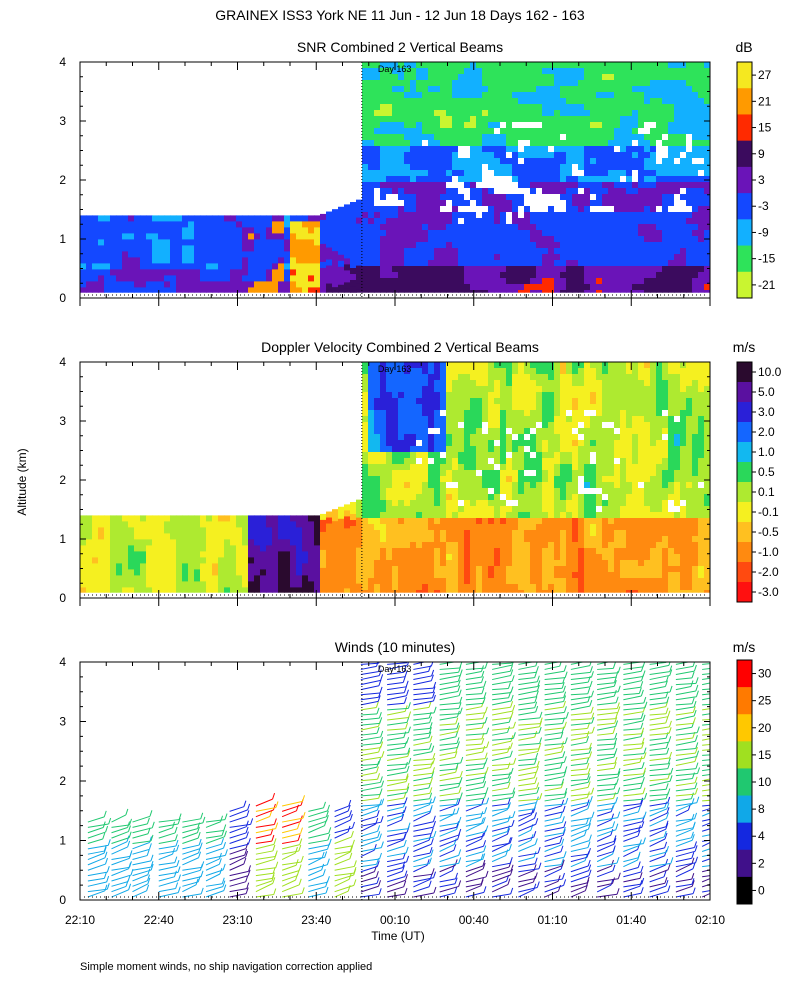  What do you see at coordinates (743, 47) in the screenshot?
I see `snr-colorbar-unit: dB` at bounding box center [743, 47].